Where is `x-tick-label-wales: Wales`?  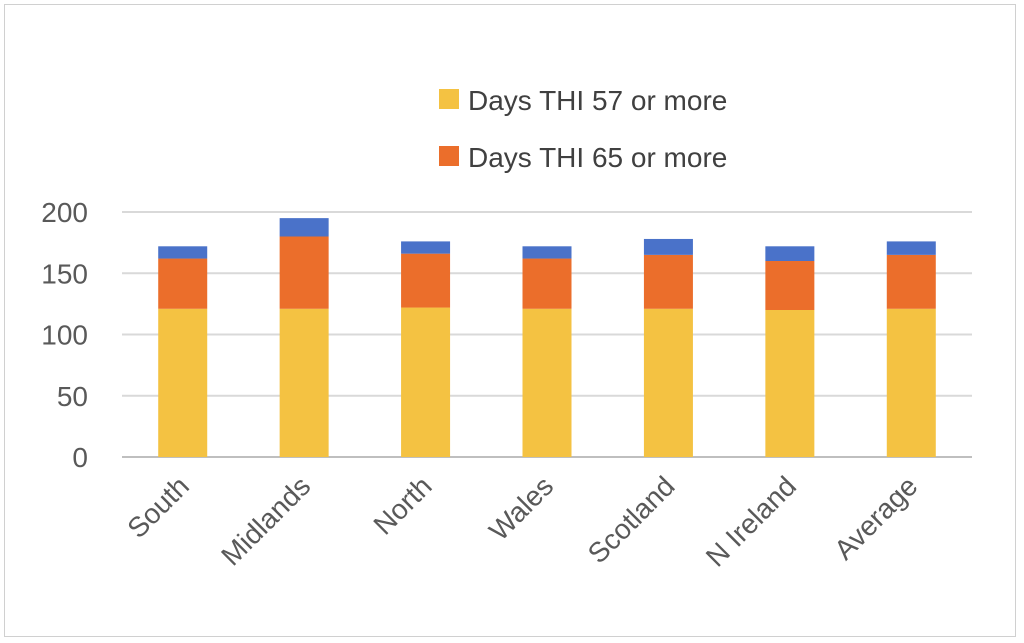 x-tick-label-wales: Wales is located at coordinates (521, 508).